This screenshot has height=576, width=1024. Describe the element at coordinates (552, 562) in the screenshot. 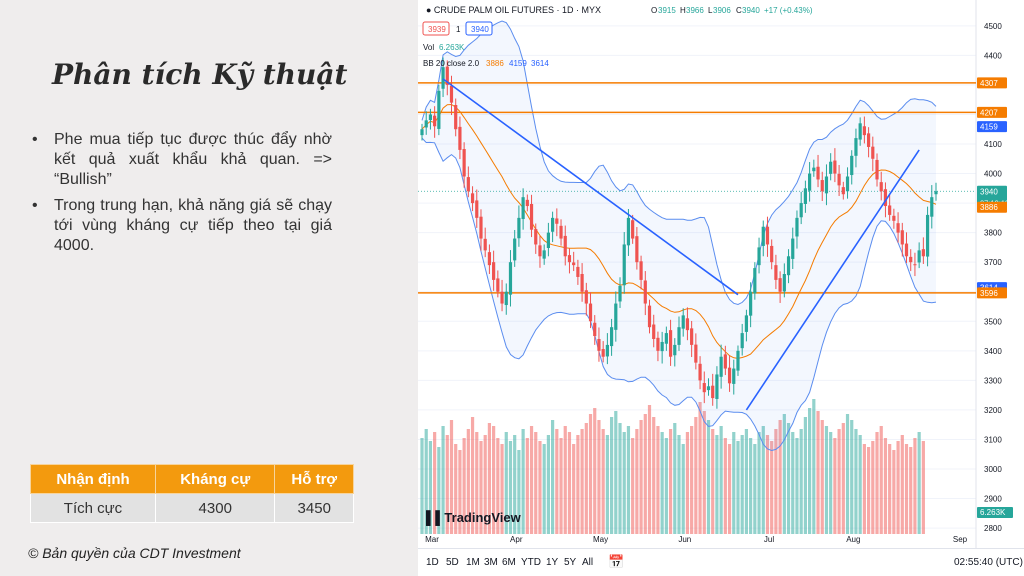

I see `range-1y: 1Y` at that location.